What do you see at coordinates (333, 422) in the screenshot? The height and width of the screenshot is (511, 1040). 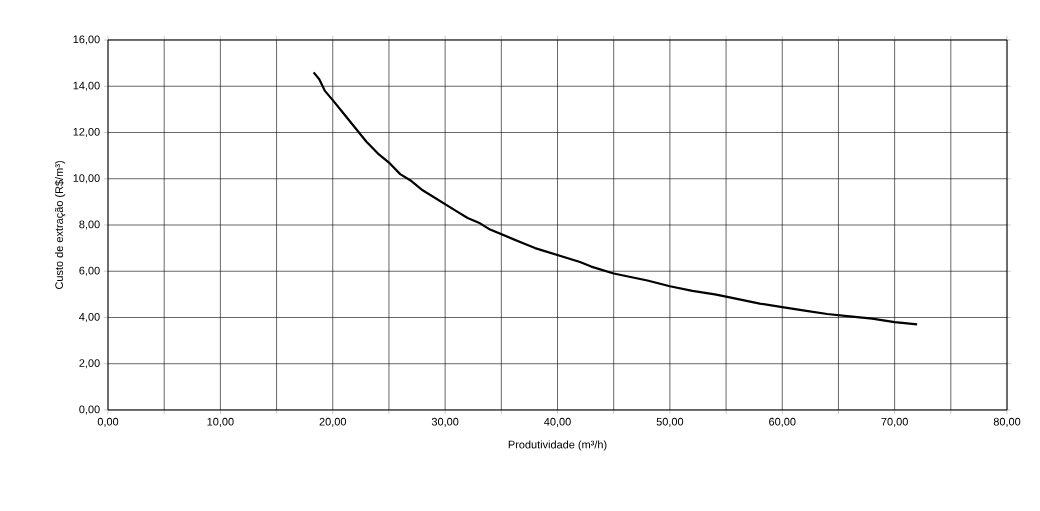 I see `x-tick-label: 20,00` at bounding box center [333, 422].